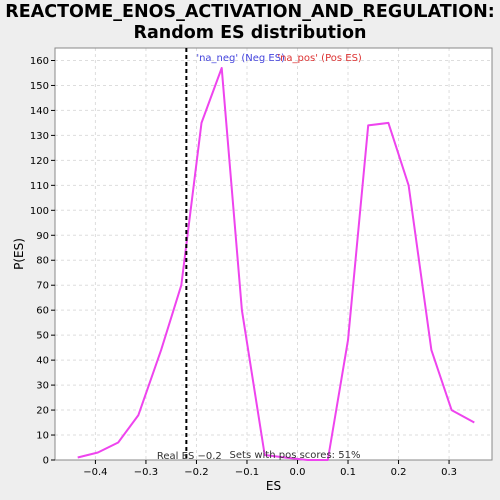 The height and width of the screenshot is (500, 500). What do you see at coordinates (42, 261) in the screenshot?
I see `y-tick-label: 80` at bounding box center [42, 261].